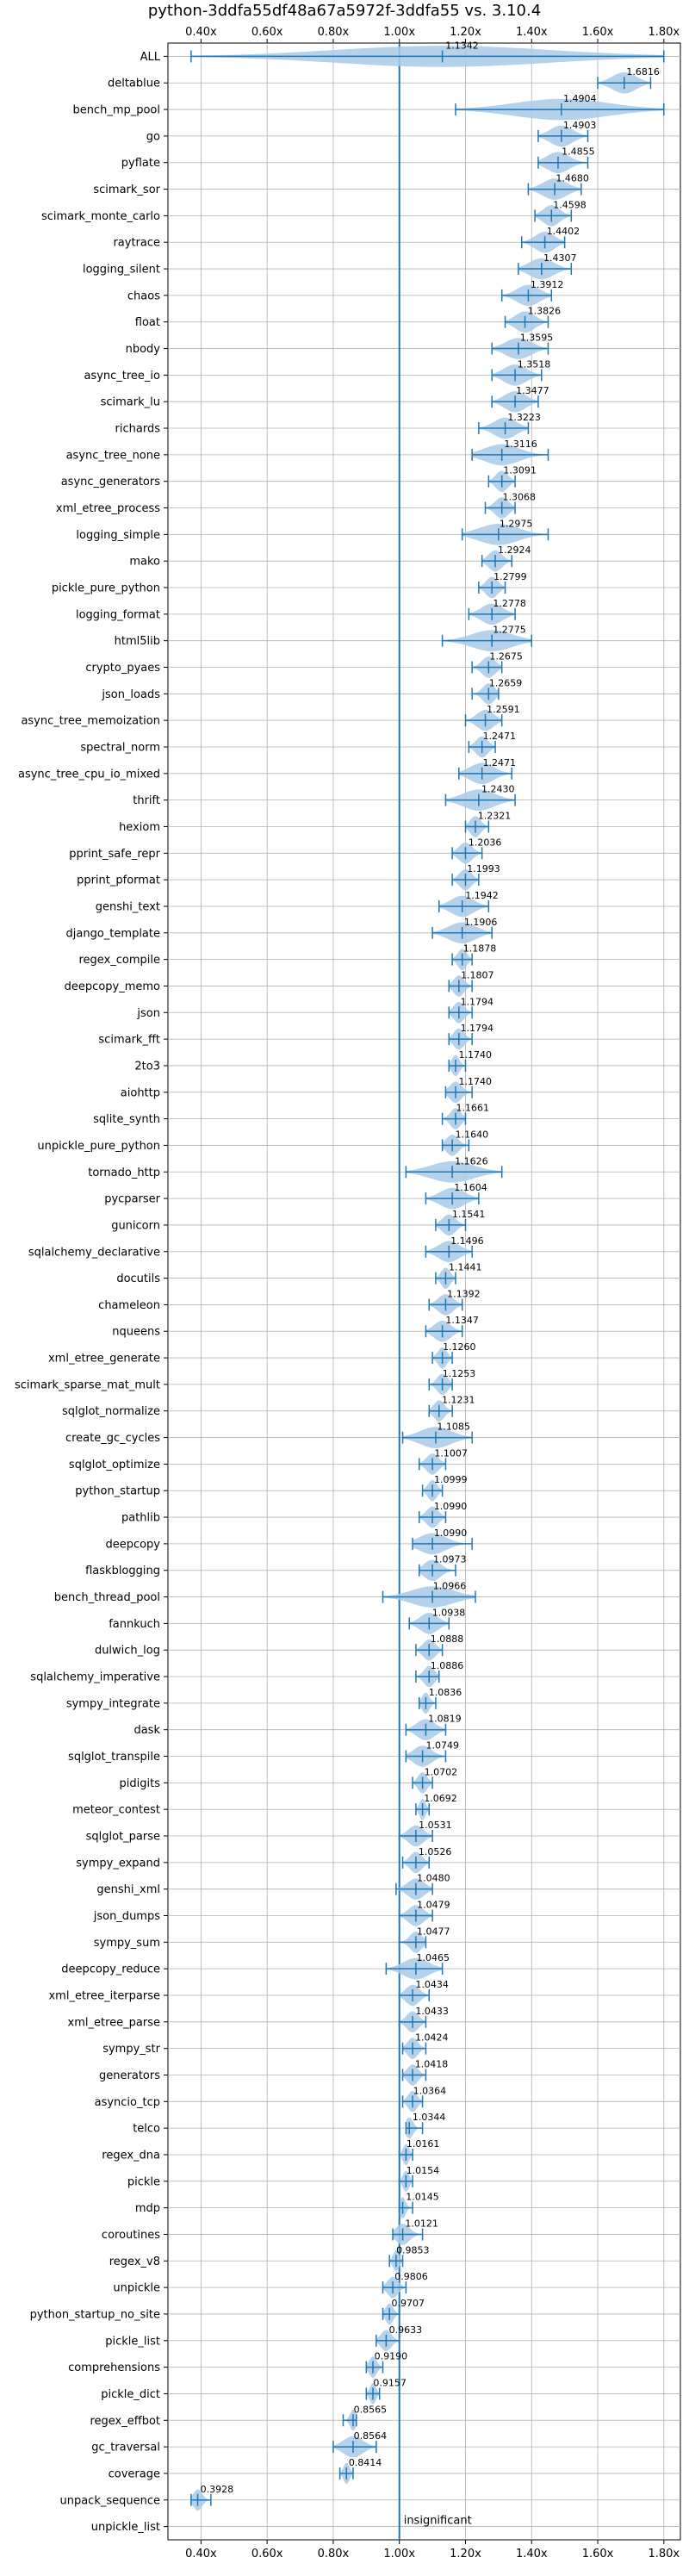 The width and height of the screenshot is (689, 2576). Describe the element at coordinates (449, 1560) in the screenshot. I see `value-label: 1.0973` at that location.